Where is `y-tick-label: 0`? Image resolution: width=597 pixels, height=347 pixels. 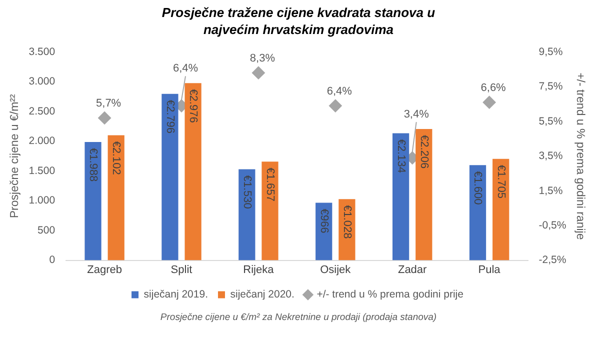
y-tick-label: 0 is located at coordinates (52, 260).